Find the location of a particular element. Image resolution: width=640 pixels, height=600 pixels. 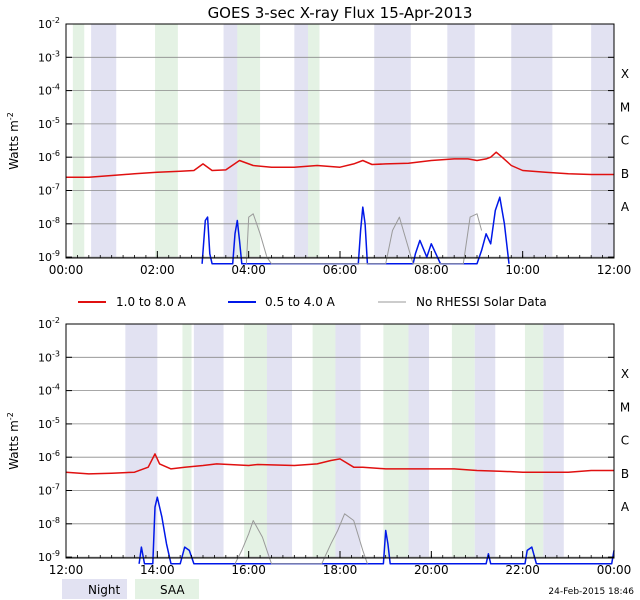

chart-title: GOES 3-sec X-ray Flux 15-Apr-2013 is located at coordinates (340, 13).